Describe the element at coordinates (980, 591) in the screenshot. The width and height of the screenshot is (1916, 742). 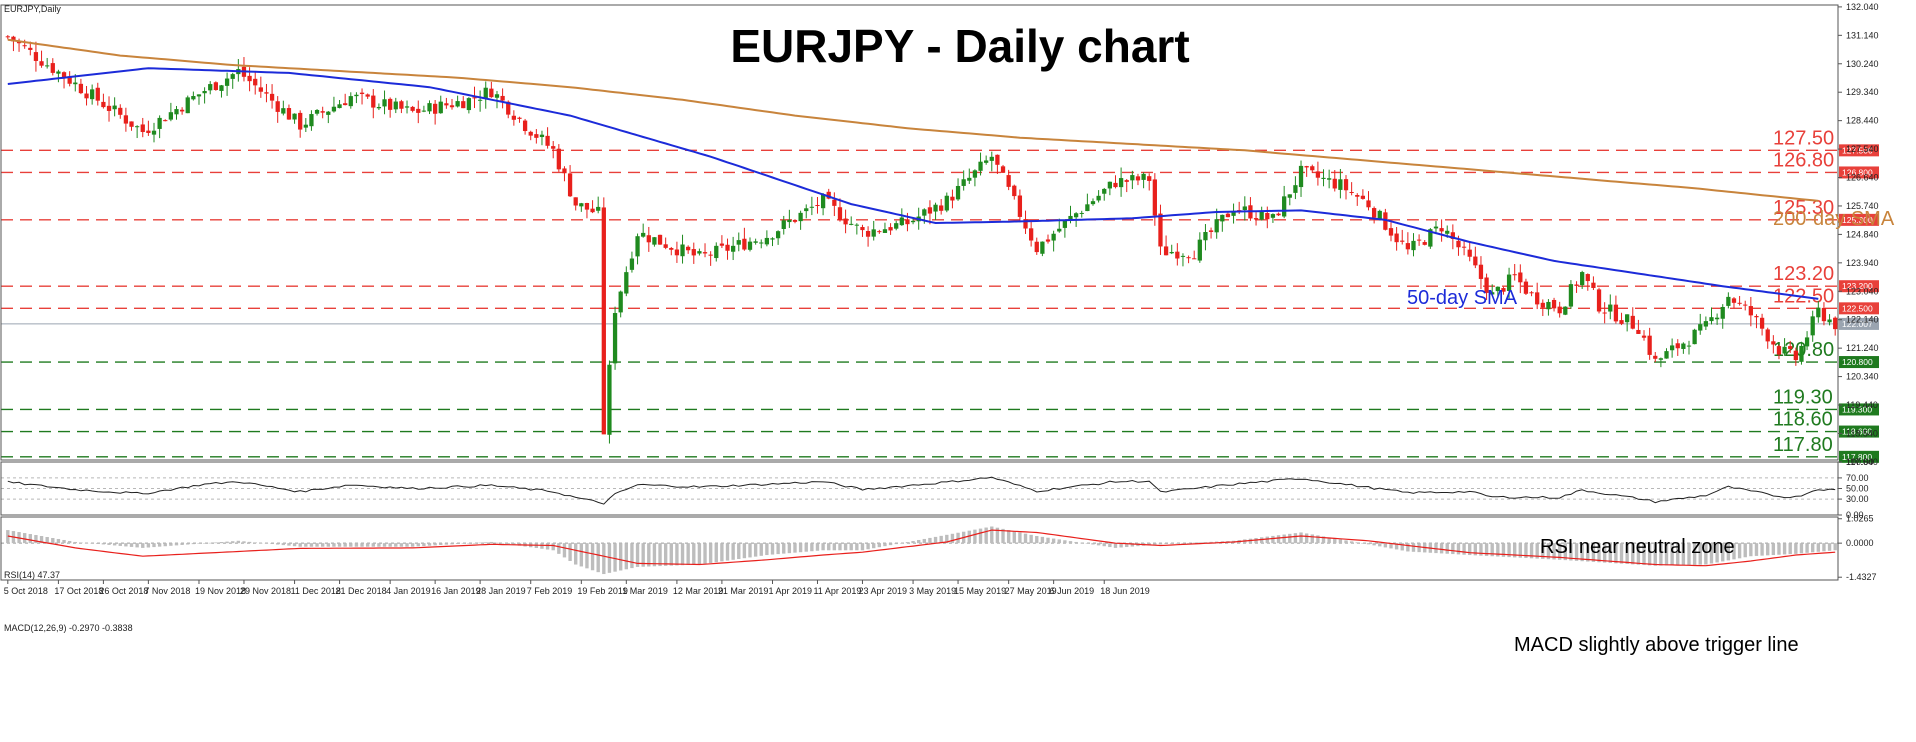
I see `date-tick-label: 15 May 2019` at that location.